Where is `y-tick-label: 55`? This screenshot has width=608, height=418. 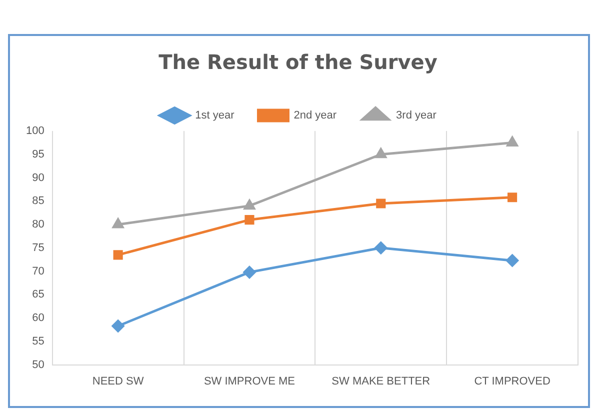 y-tick-label: 55 is located at coordinates (38, 341).